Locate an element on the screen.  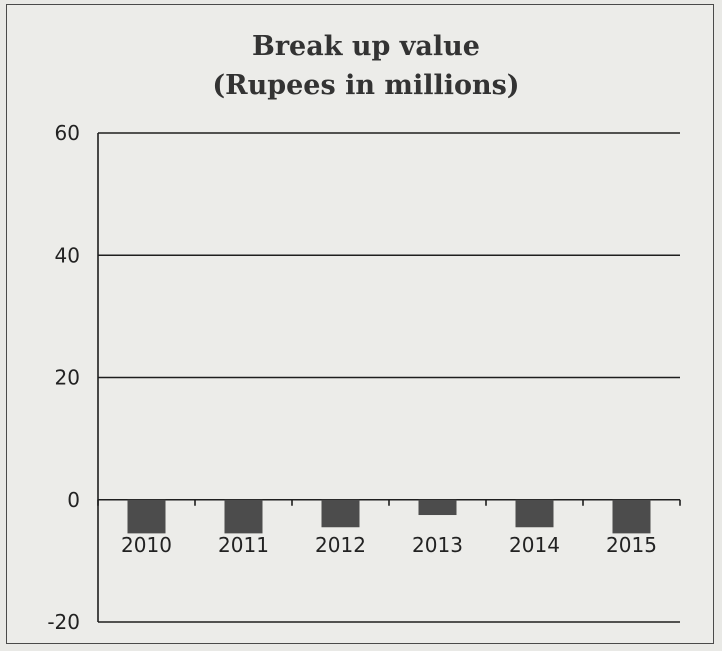
x-axis: 2010 2011 2012 2013 2014 2015 is located at coordinates (389, 528).